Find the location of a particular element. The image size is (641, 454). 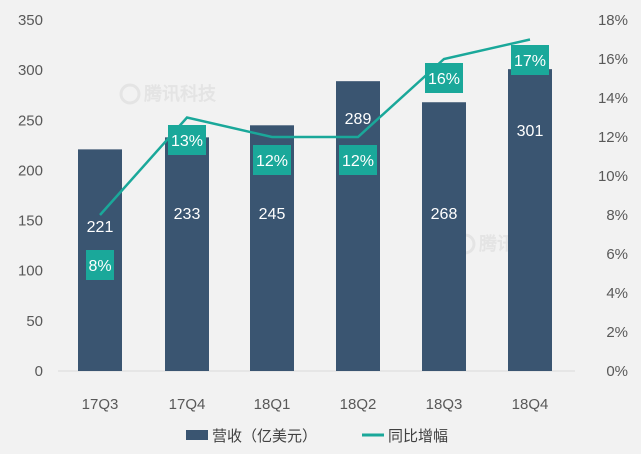

left-tick-label: 250 is located at coordinates (30, 120).